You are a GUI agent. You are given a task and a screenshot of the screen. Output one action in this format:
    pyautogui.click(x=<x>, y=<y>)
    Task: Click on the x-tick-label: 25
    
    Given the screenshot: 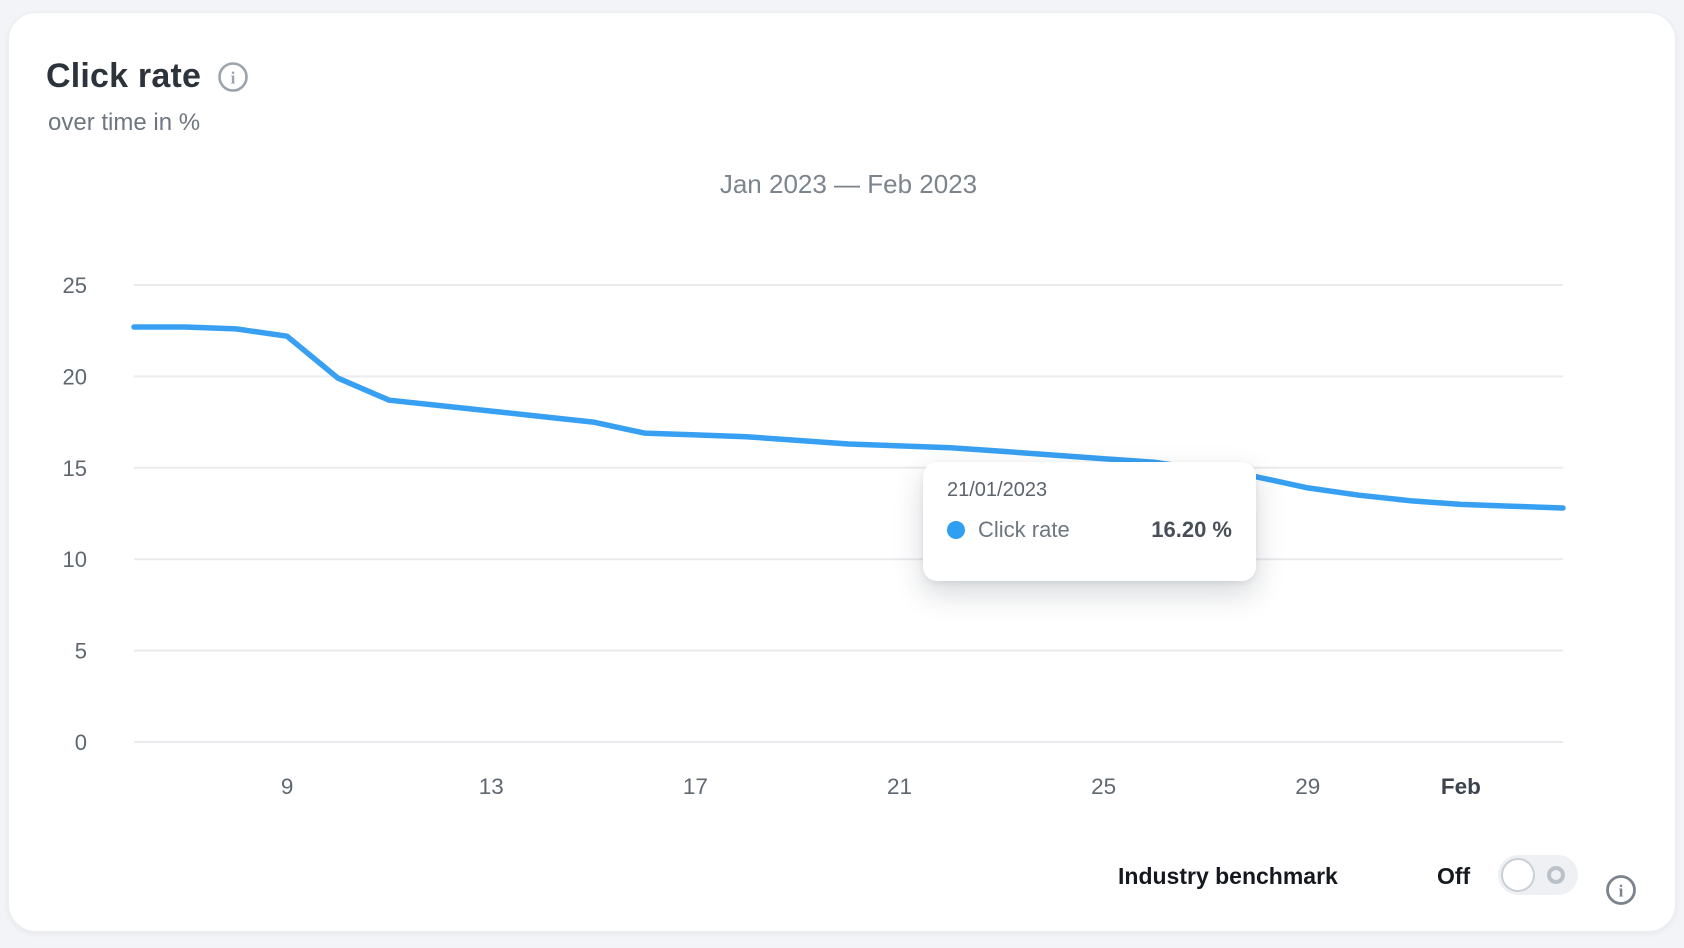 What is the action you would take?
    pyautogui.click(x=1103, y=786)
    